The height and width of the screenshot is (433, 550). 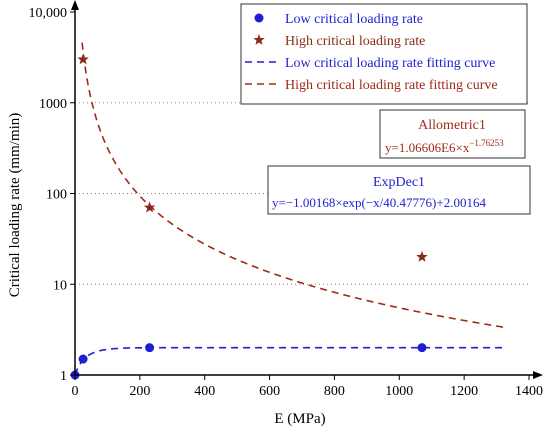 What do you see at coordinates (390, 63) in the screenshot?
I see `legend-label: Low critical loading rate fitting curve` at bounding box center [390, 63].